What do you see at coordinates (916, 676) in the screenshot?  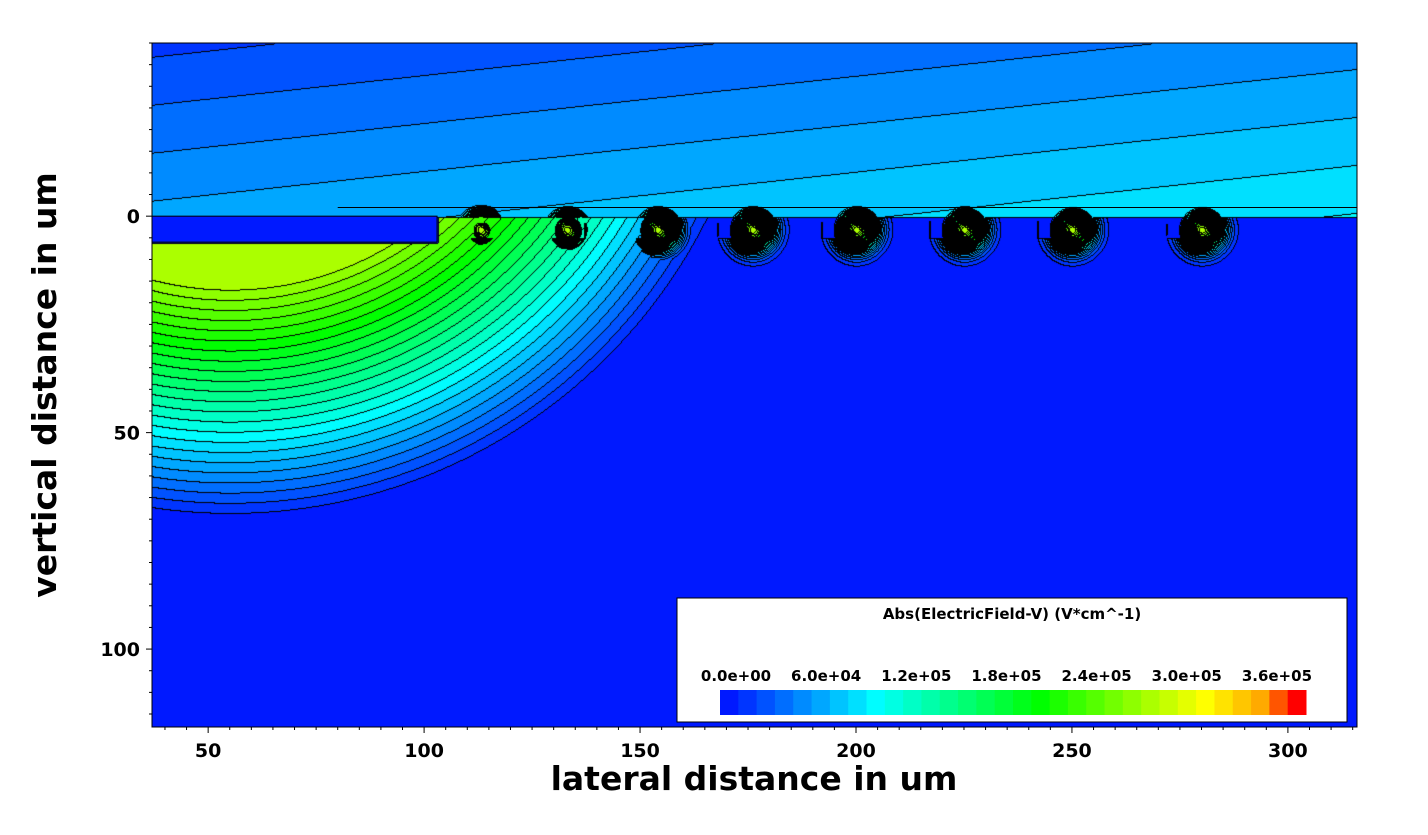 I see `colorbar-tick-label: 1.2e+05` at bounding box center [916, 676].